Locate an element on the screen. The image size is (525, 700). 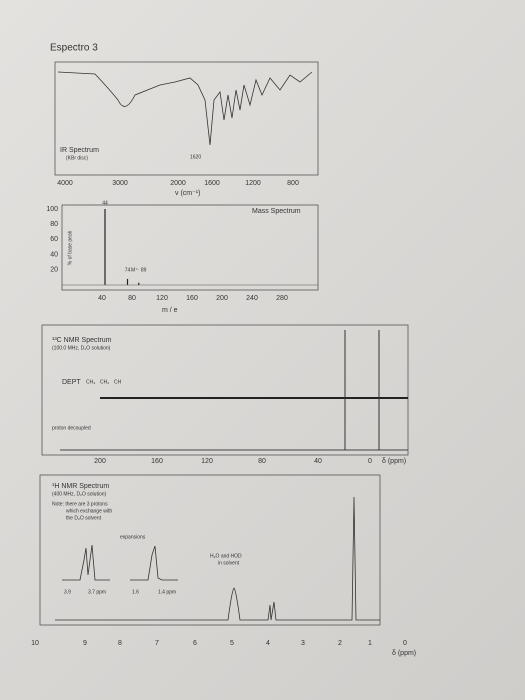
ir-frame is located at coordinates (186, 118).